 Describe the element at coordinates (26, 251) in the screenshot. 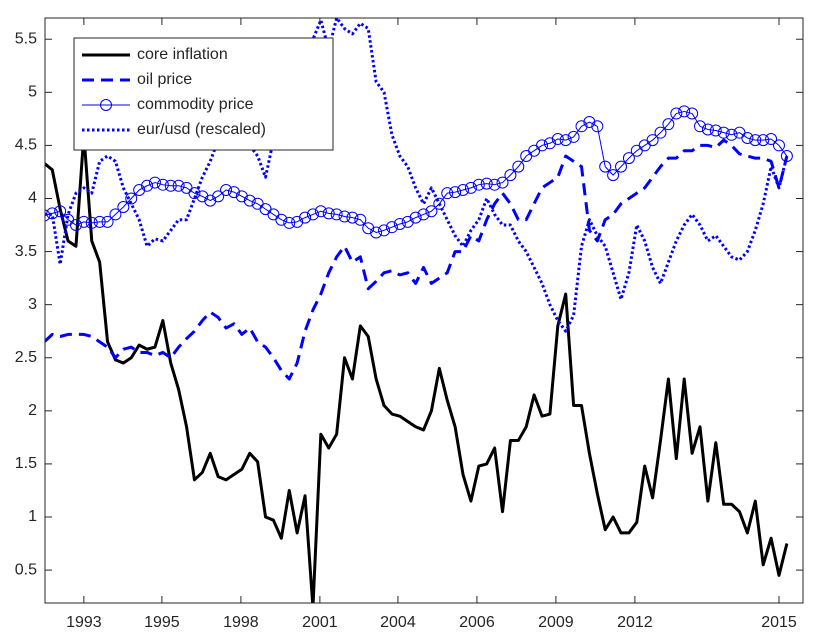

I see `y-tick-label: 3.5` at that location.